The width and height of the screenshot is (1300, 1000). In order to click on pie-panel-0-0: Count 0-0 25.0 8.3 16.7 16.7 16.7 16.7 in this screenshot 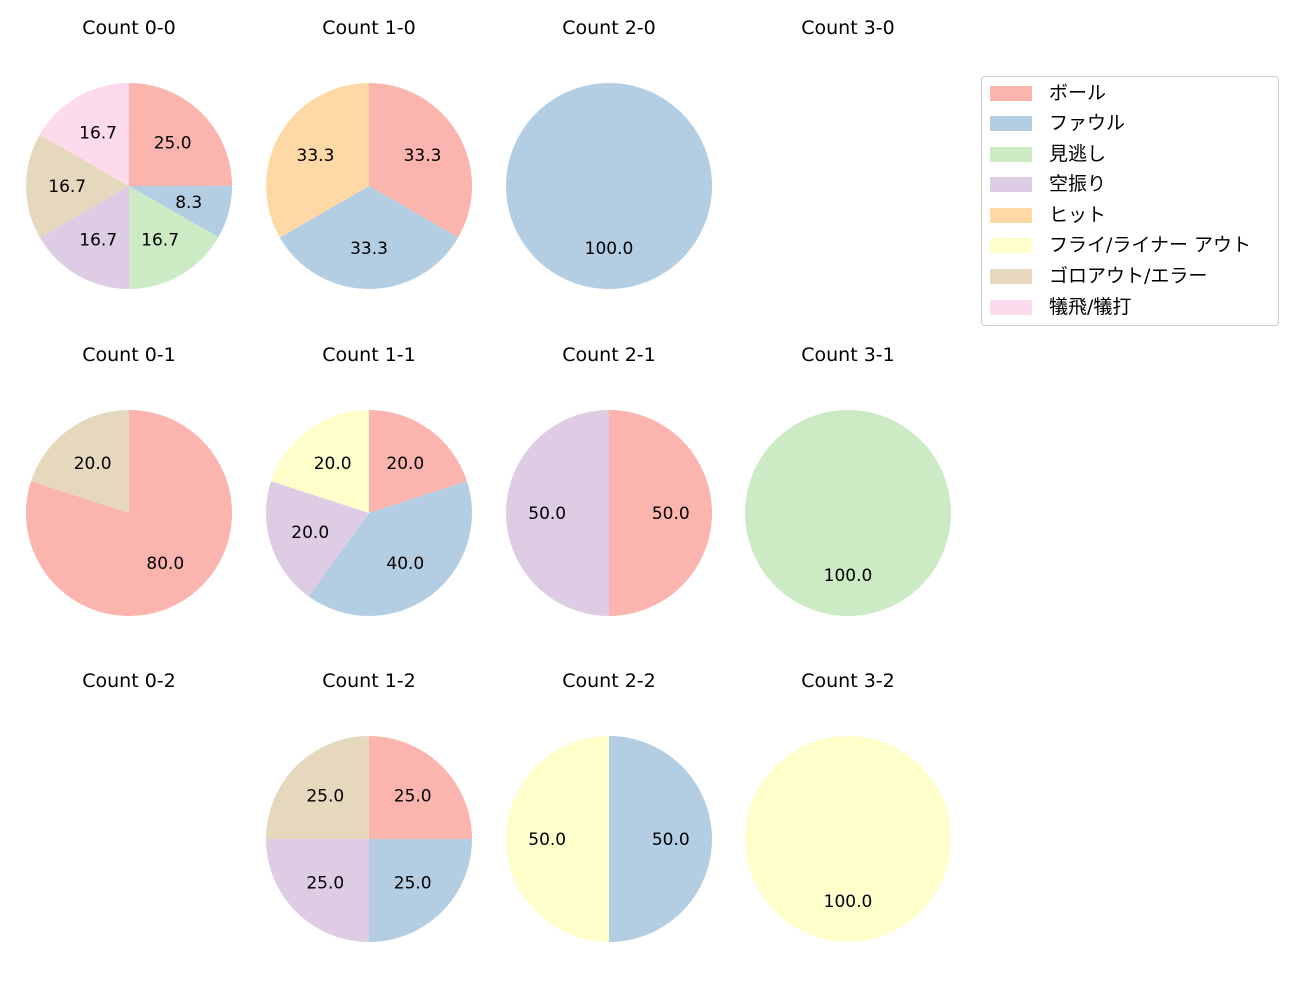, I will do `click(129, 163)`.